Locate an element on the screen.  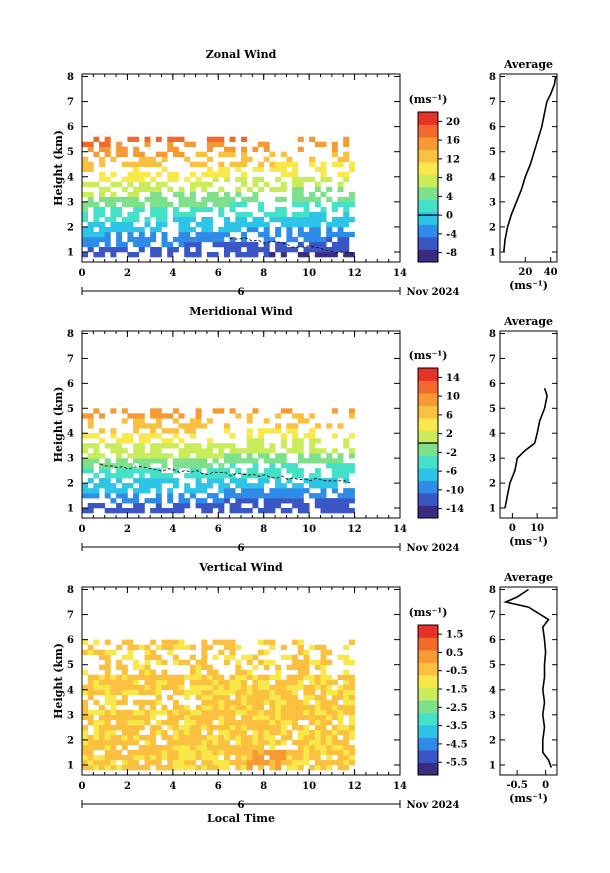
y-tick-label: 6 is located at coordinates (70, 384).